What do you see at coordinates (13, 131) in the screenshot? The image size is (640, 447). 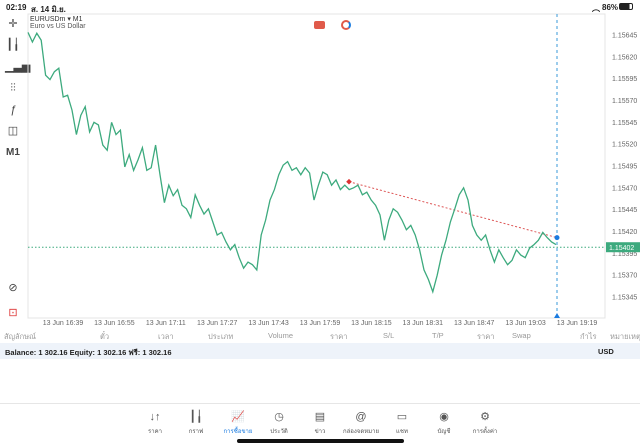 I see `objects-icon: ◫` at bounding box center [13, 131].